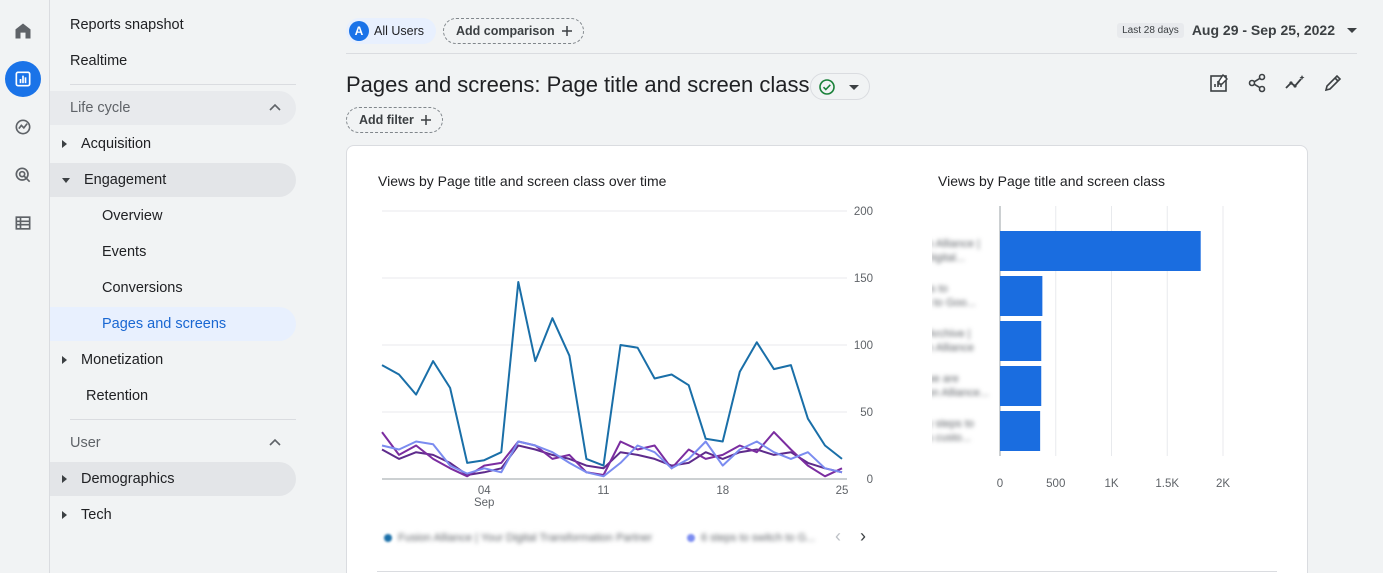  Describe the element at coordinates (1295, 83) in the screenshot. I see `insights-icon` at that location.